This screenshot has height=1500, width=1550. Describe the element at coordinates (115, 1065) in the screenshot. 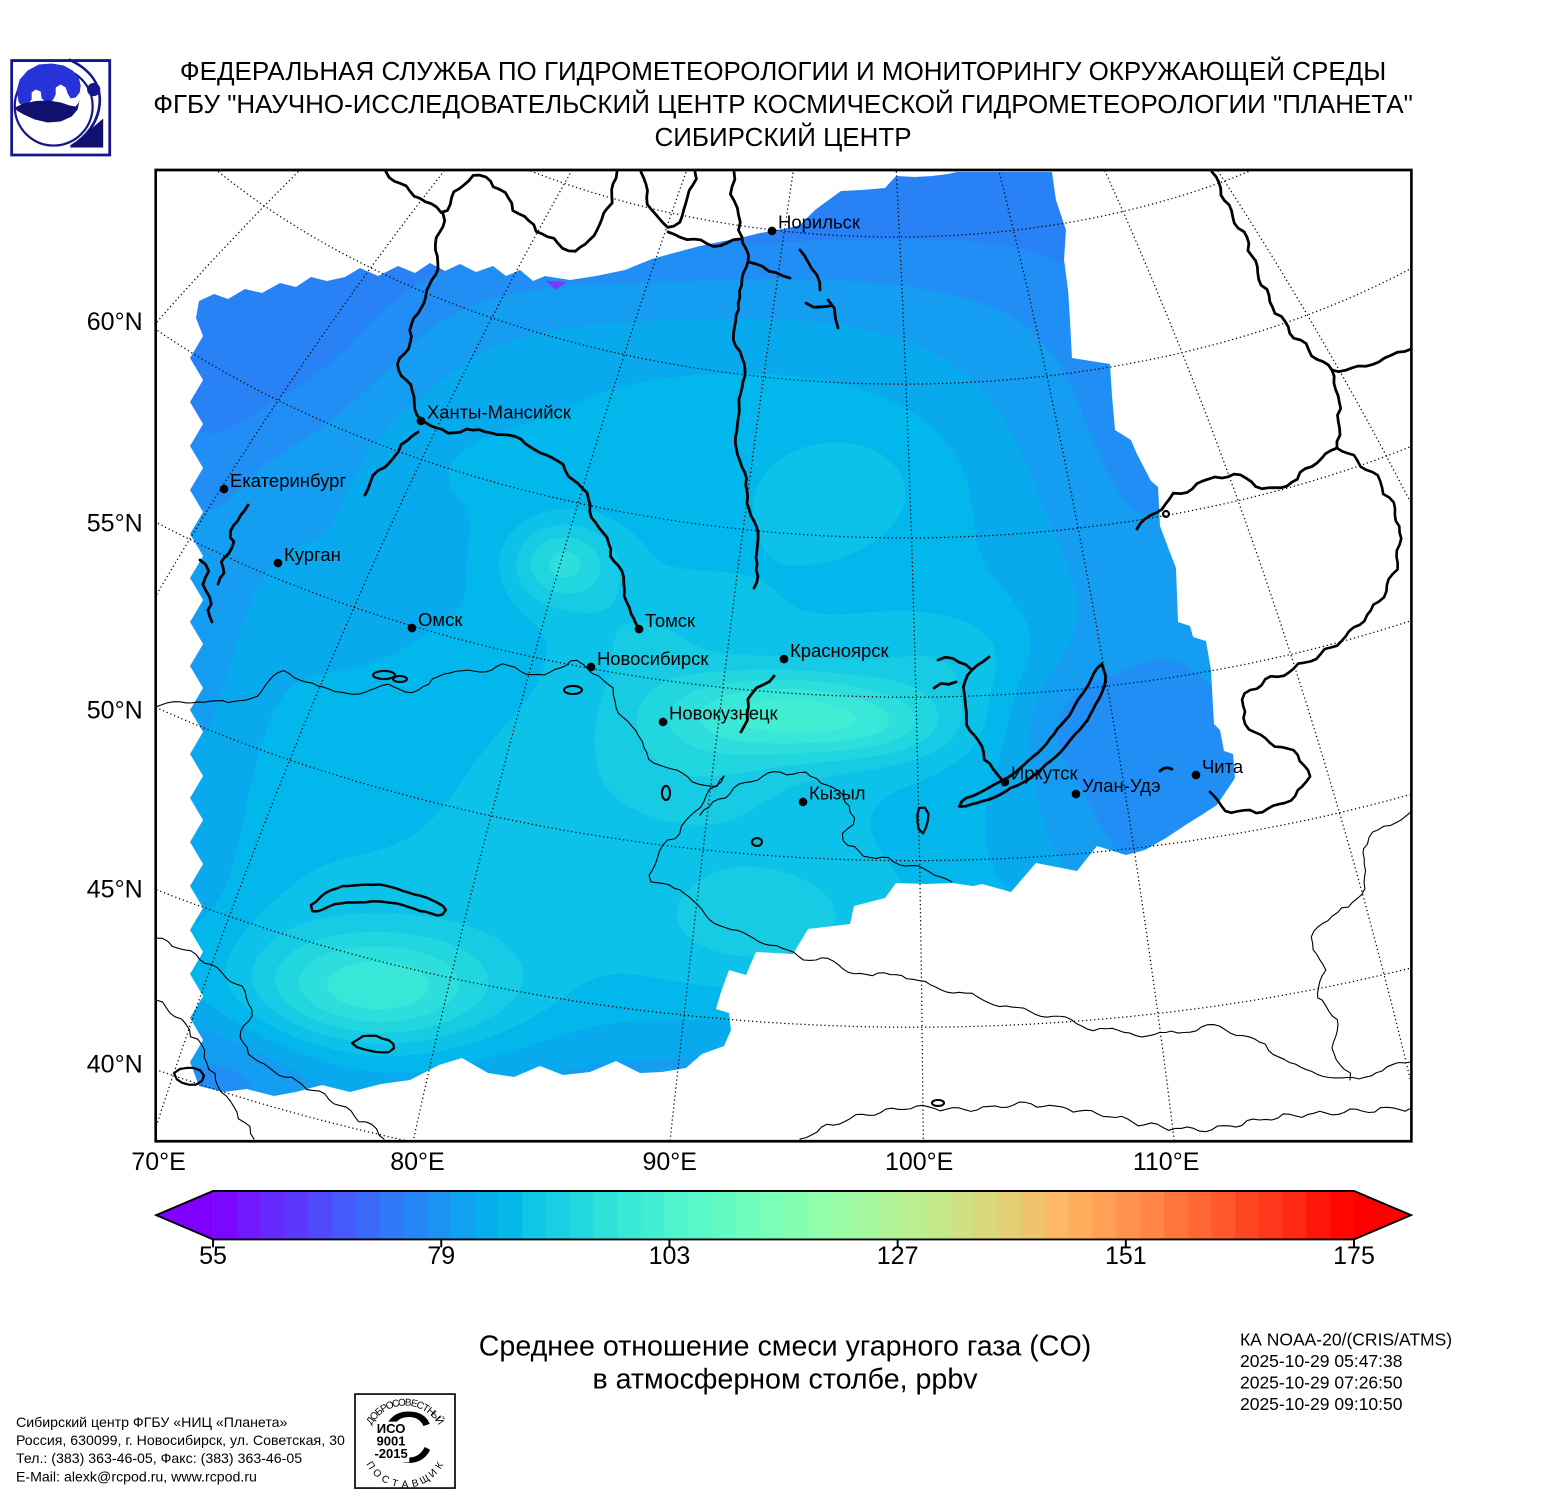

I see `svg-text: 40°N` at that location.